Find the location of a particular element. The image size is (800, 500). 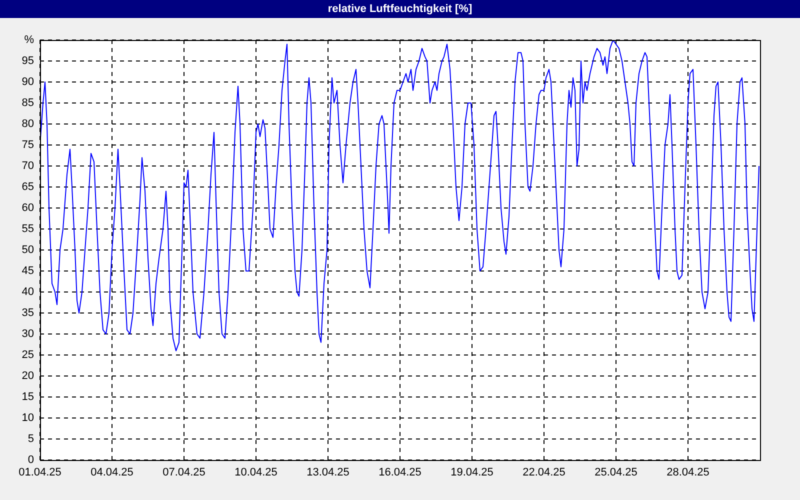

x-tick-label: 25.04.25 is located at coordinates (616, 472).